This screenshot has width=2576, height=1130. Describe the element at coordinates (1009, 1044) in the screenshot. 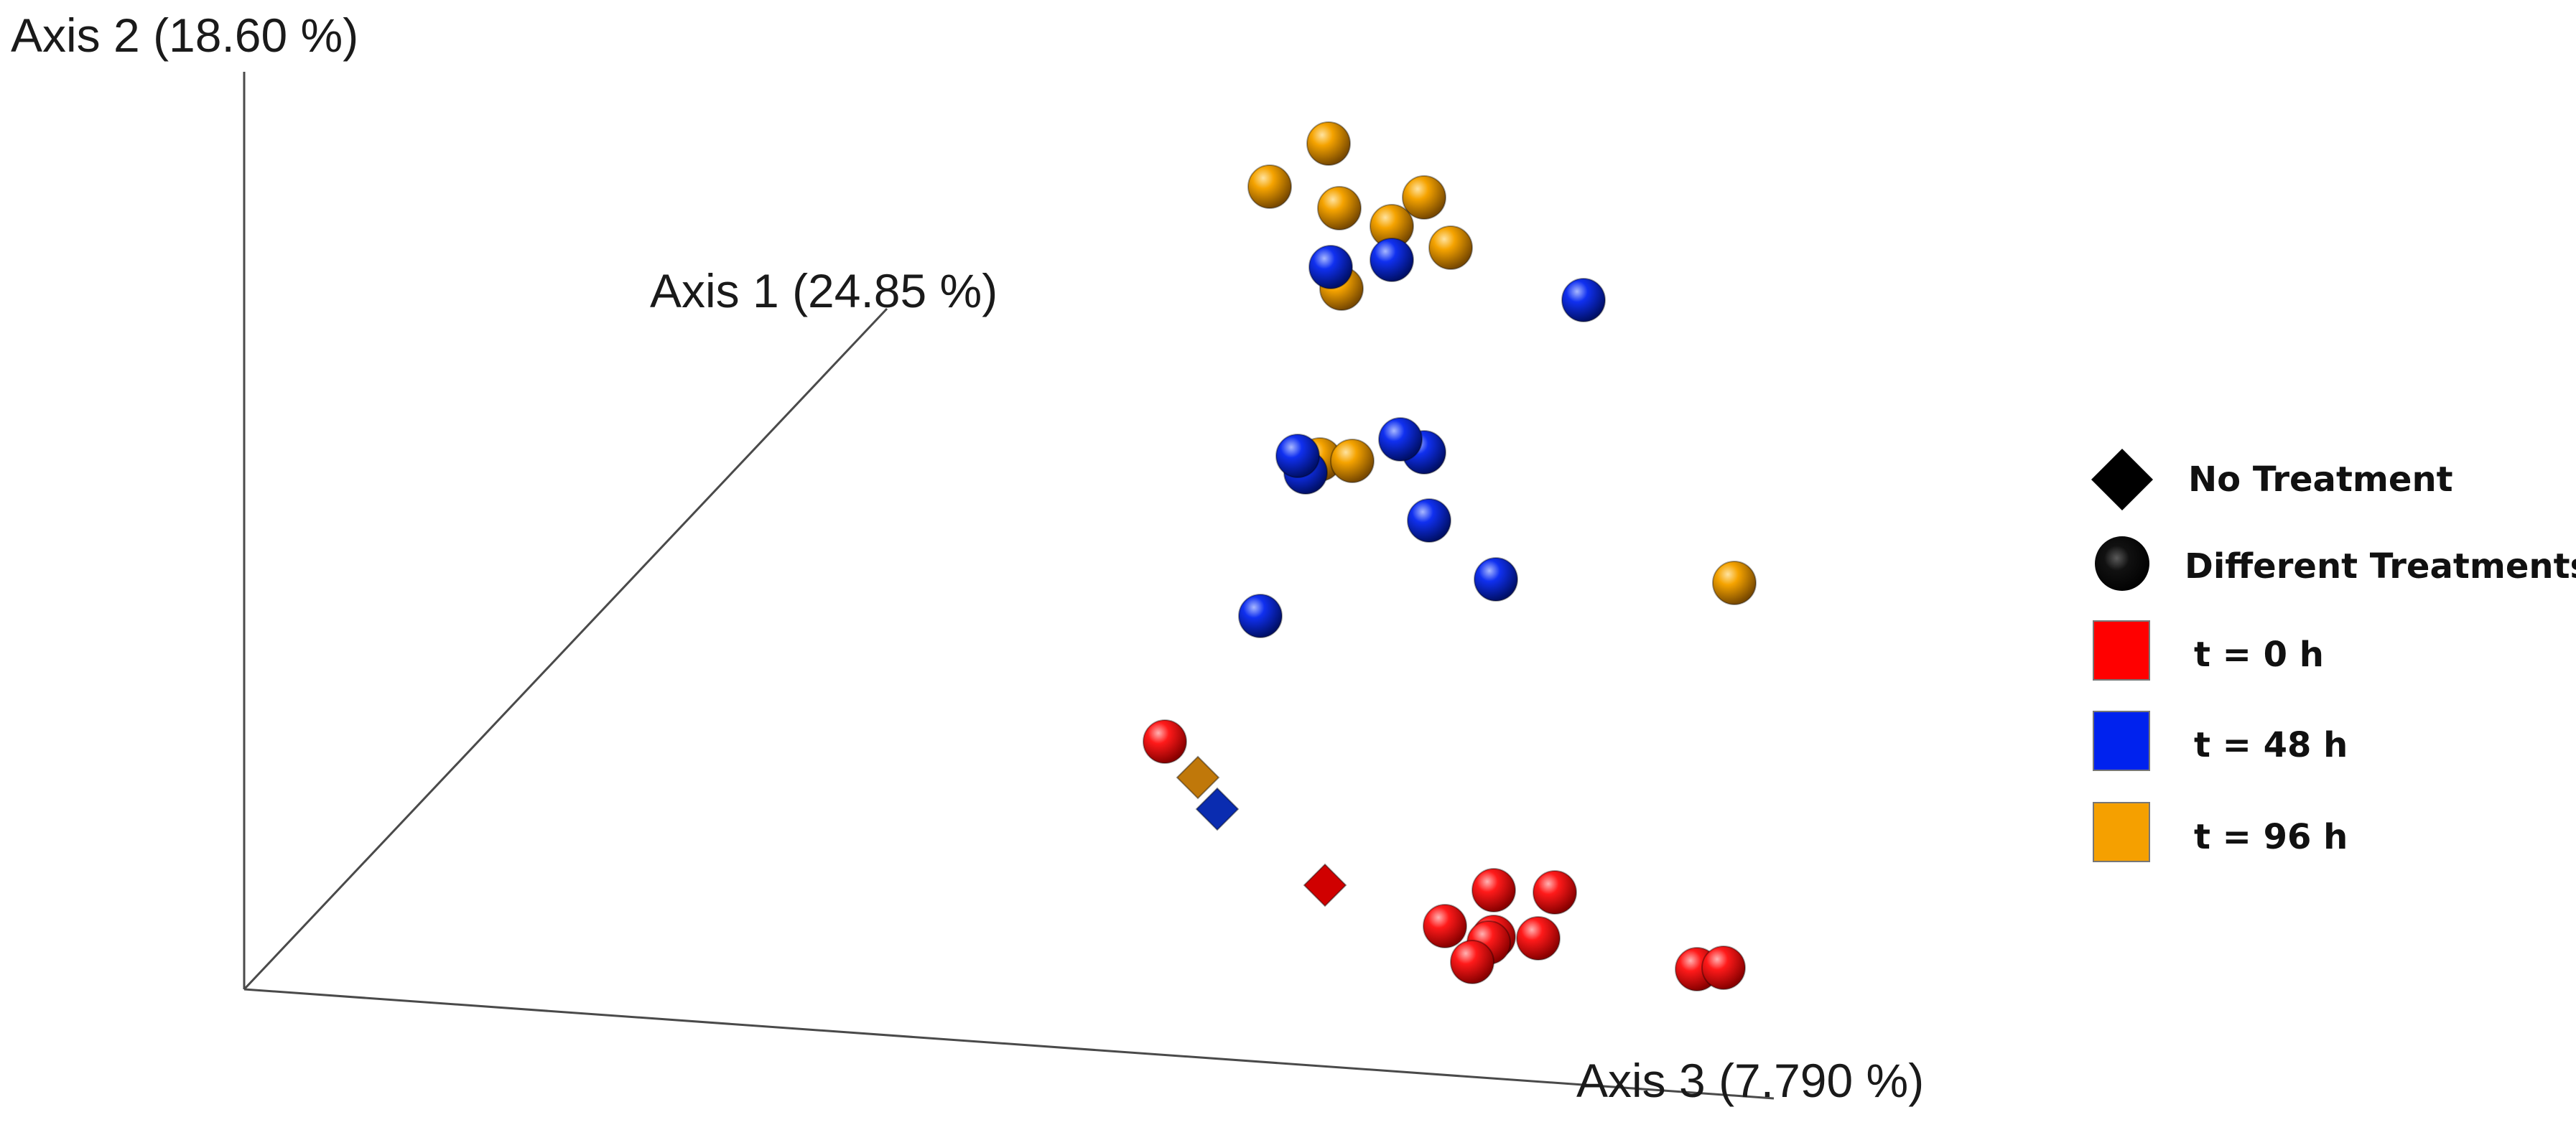

I see `axis3-line` at that location.